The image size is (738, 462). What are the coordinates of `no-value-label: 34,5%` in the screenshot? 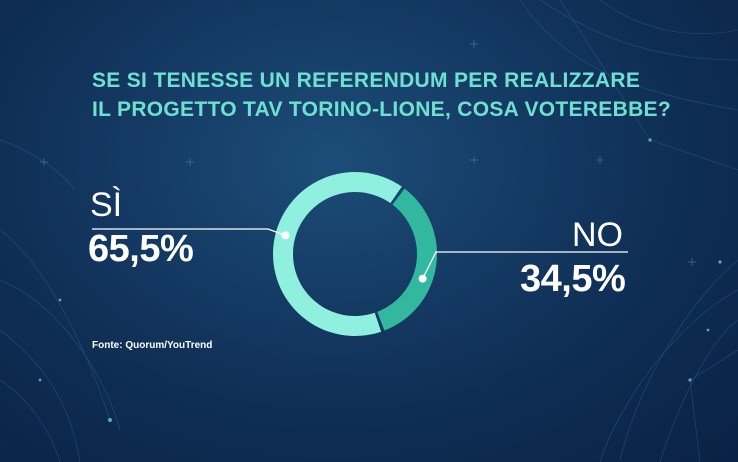 It's located at (573, 279).